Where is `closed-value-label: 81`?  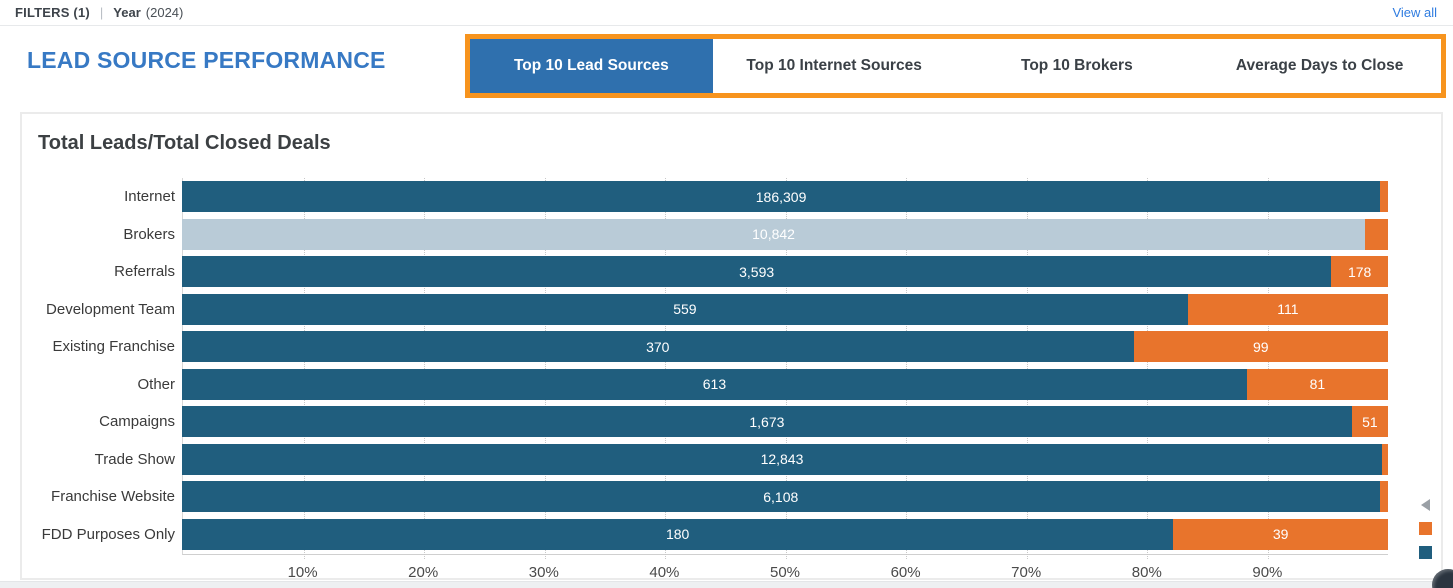
closed-value-label: 81 is located at coordinates (1317, 384).